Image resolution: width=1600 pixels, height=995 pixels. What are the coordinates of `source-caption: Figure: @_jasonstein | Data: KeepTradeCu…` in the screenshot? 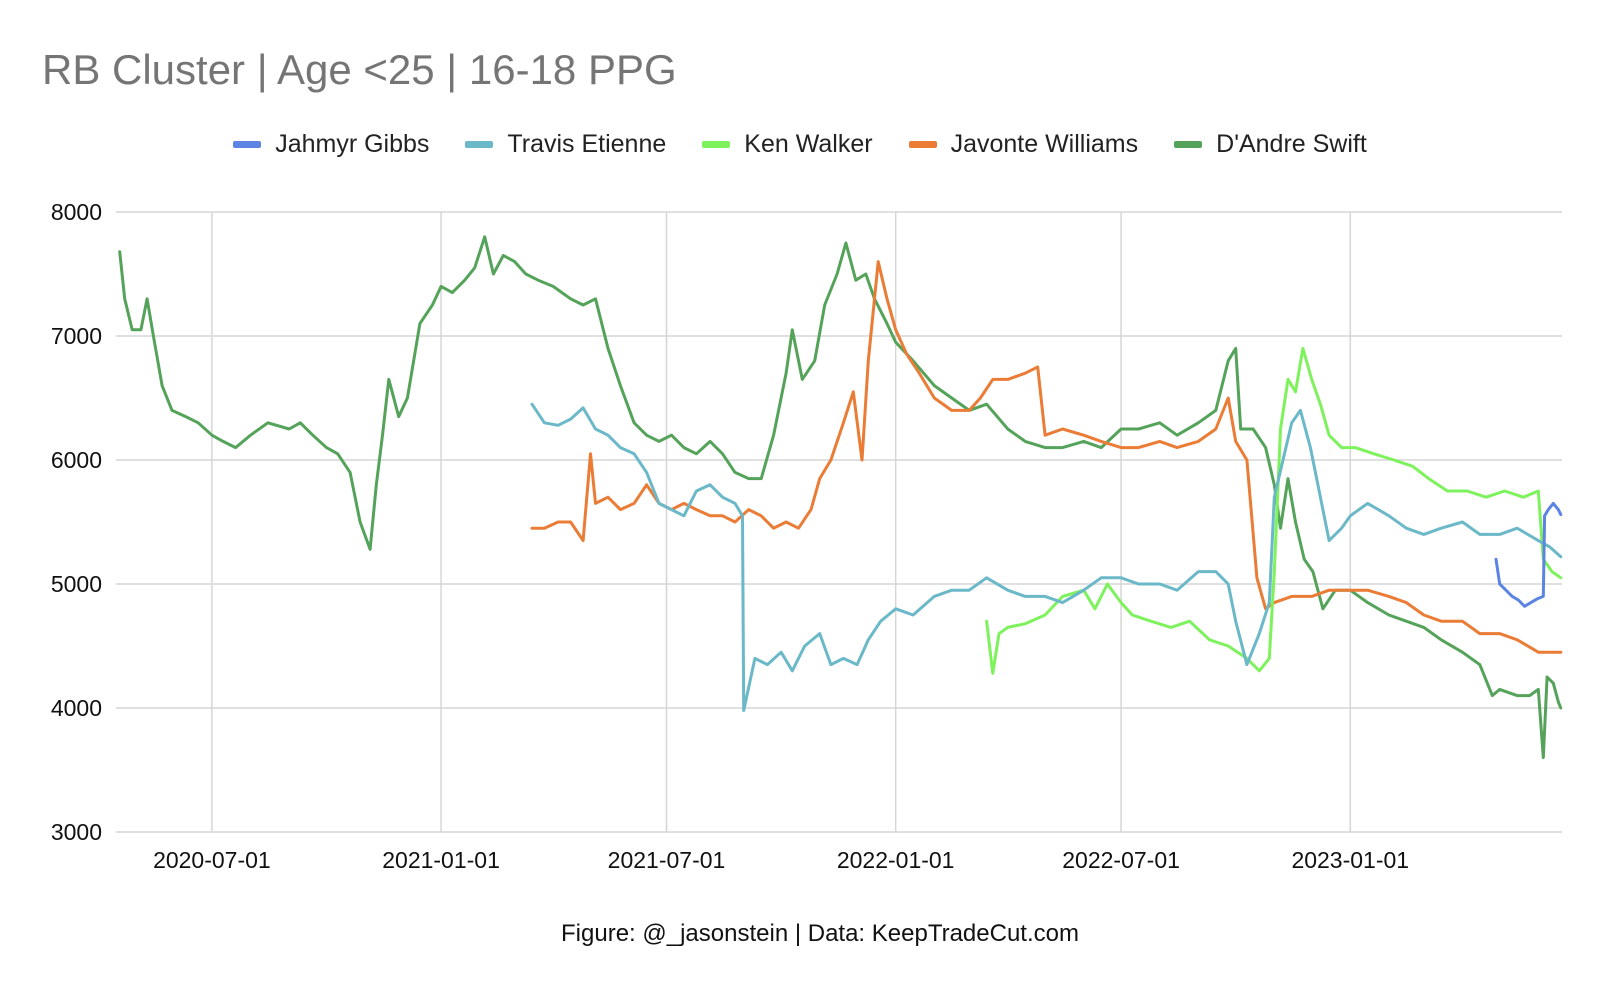 It's located at (820, 933).